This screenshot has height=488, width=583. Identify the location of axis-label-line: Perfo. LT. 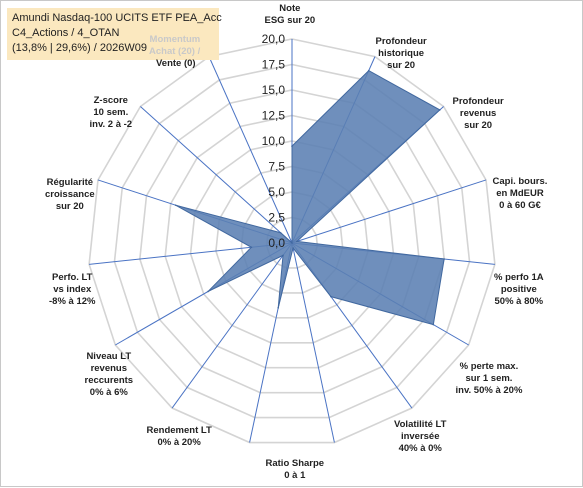
(72, 277).